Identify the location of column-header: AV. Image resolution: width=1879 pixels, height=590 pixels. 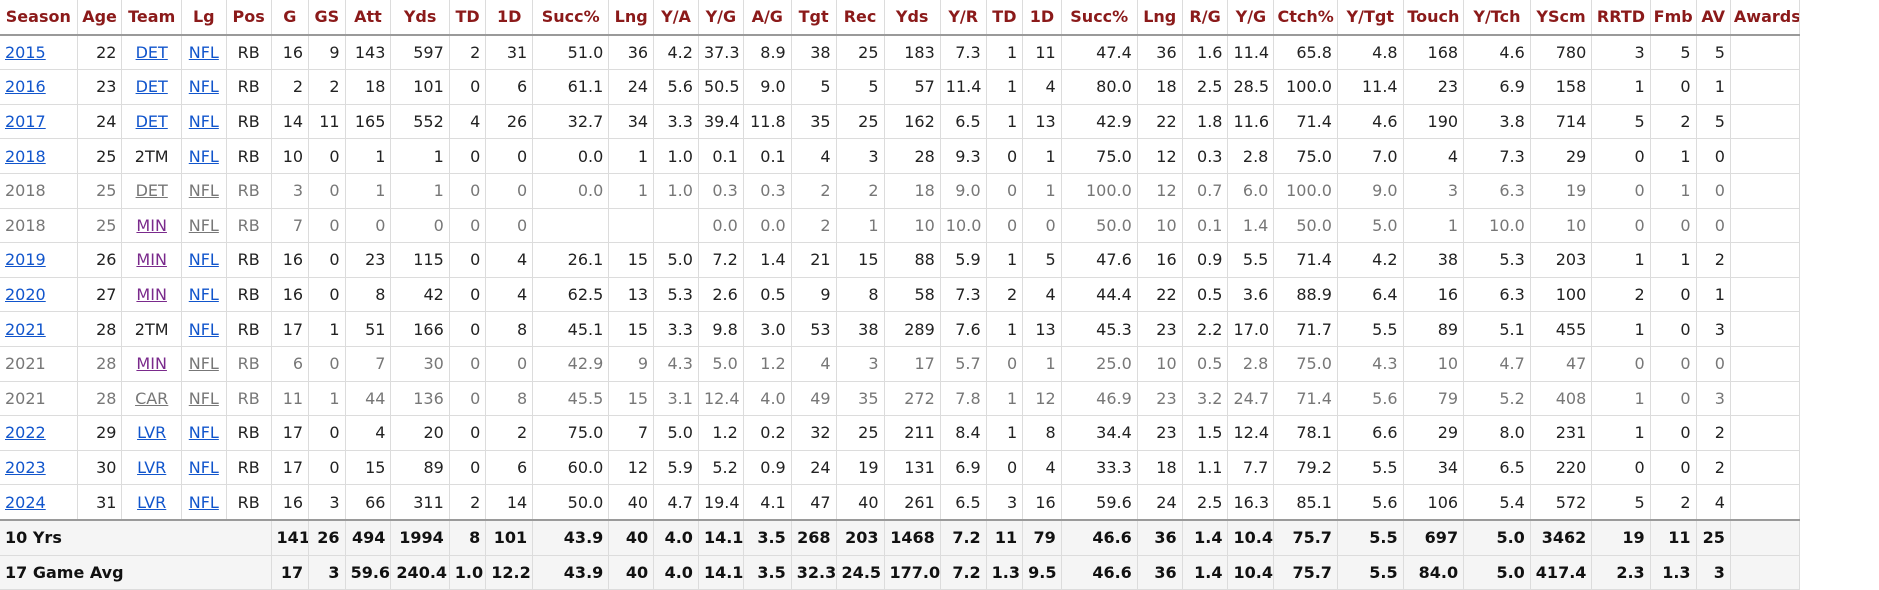
(1713, 18).